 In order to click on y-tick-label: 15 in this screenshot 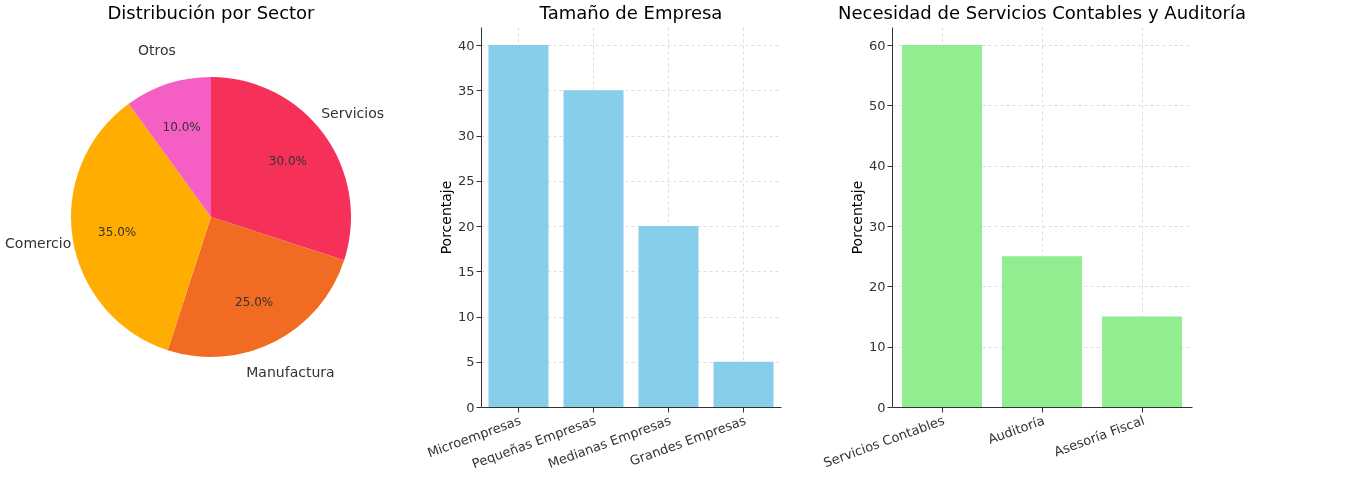, I will do `click(466, 271)`.